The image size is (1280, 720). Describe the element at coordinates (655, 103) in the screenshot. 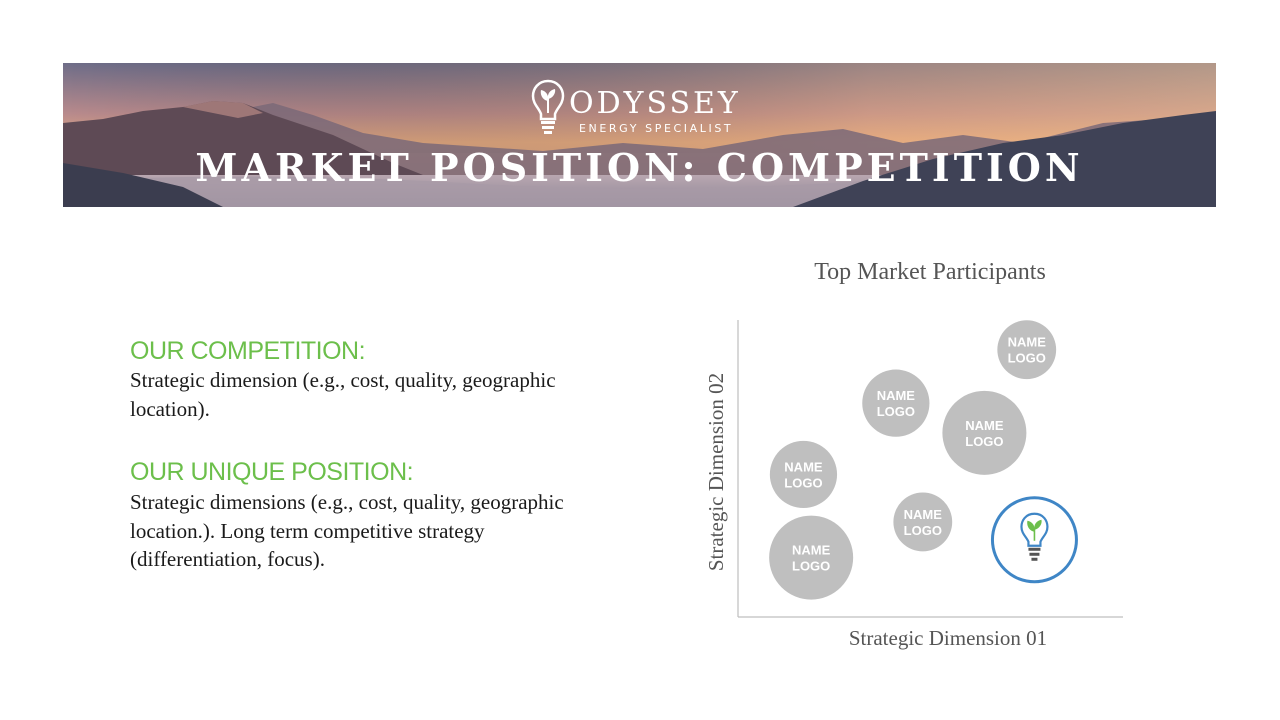

I see `brand-name: ODYSSEY` at that location.